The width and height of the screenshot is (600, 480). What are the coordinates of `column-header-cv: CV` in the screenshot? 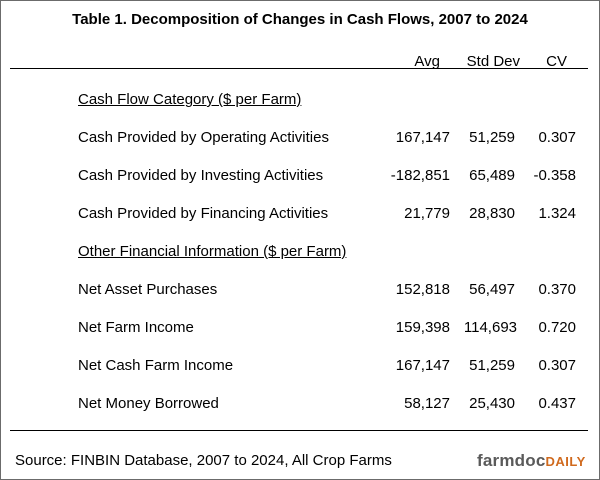 It's located at (556, 61).